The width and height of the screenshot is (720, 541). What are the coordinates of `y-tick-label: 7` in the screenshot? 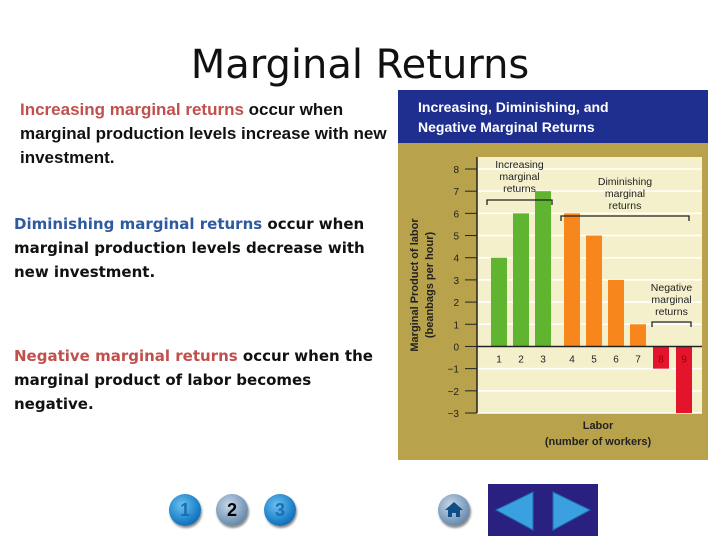 It's located at (456, 192).